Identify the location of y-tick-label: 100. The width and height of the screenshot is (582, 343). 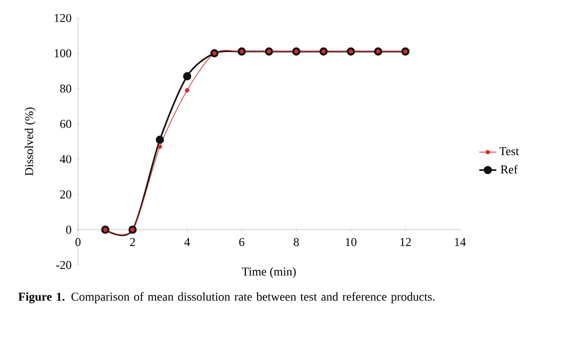
(63, 53).